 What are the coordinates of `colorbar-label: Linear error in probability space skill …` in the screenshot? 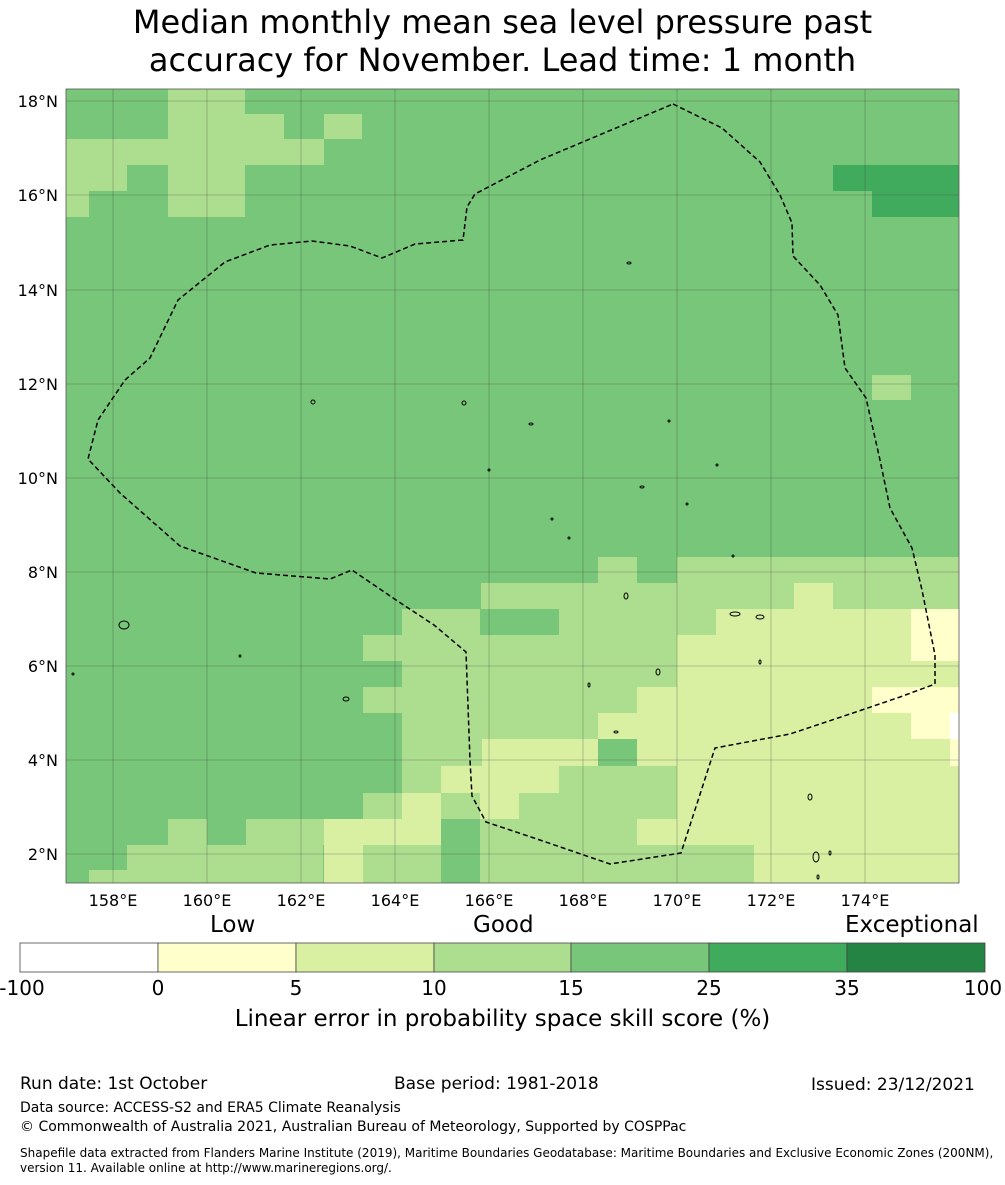 It's located at (502, 1019).